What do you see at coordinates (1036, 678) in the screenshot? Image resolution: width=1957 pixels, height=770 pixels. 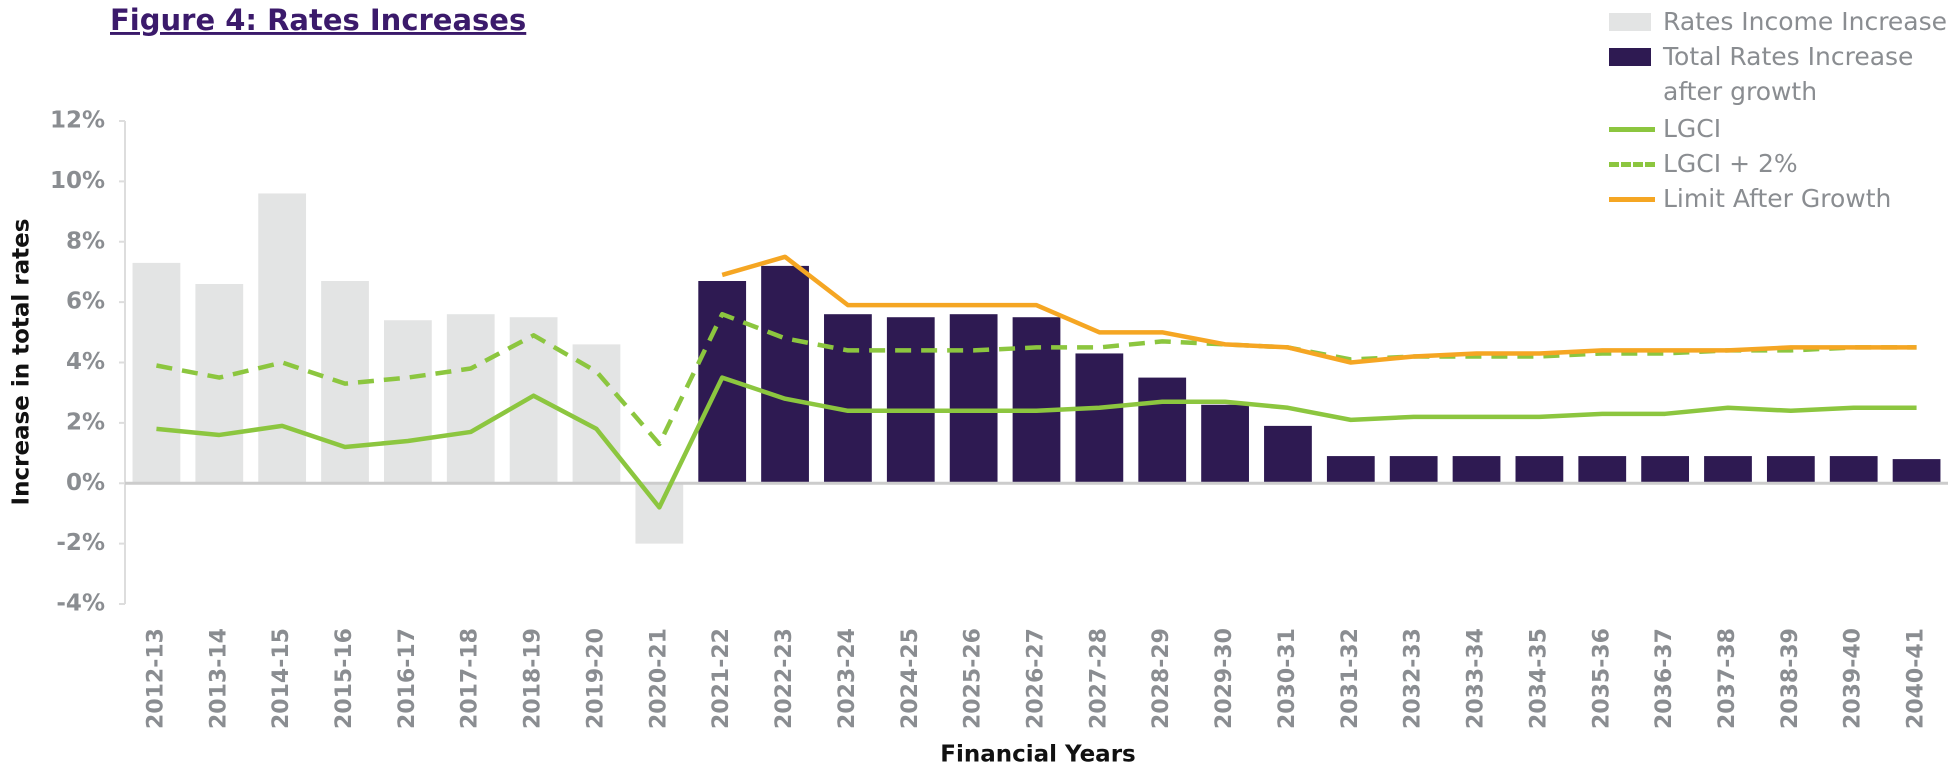 I see `x-tick-label: 2026-27` at bounding box center [1036, 678].